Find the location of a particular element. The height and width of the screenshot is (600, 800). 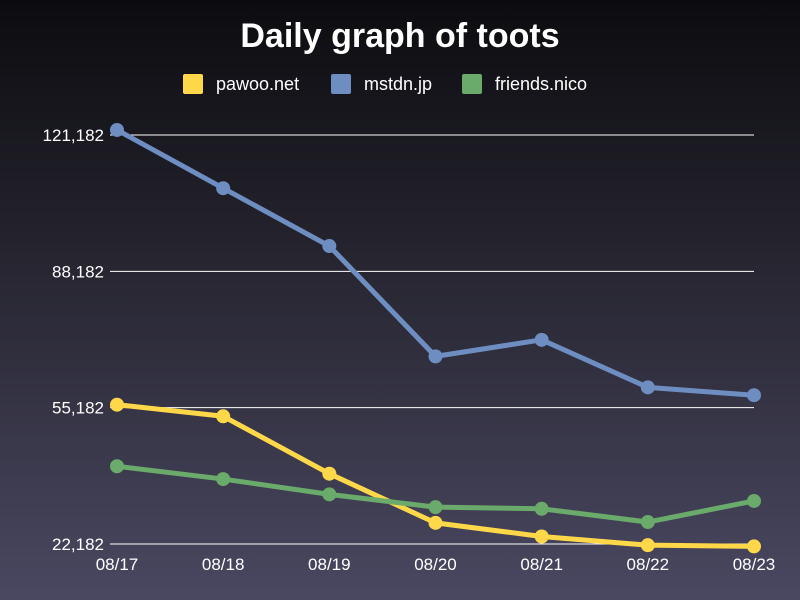

legend-entry: mstdn.jp is located at coordinates (381, 84).